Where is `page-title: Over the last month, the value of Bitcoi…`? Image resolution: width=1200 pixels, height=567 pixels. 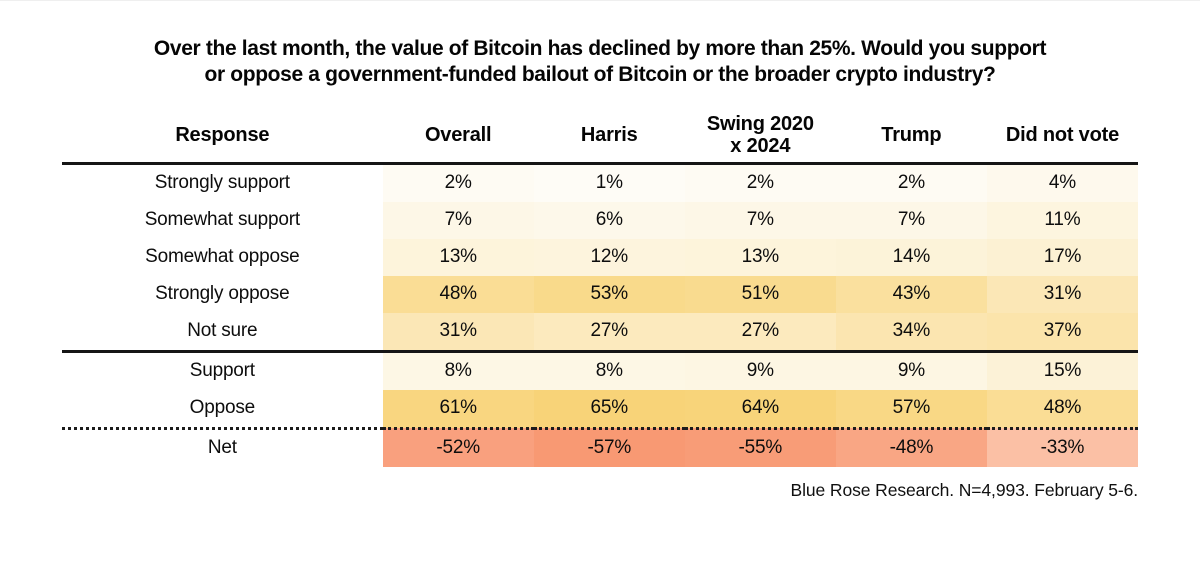 page-title: Over the last month, the value of Bitcoi… is located at coordinates (600, 62).